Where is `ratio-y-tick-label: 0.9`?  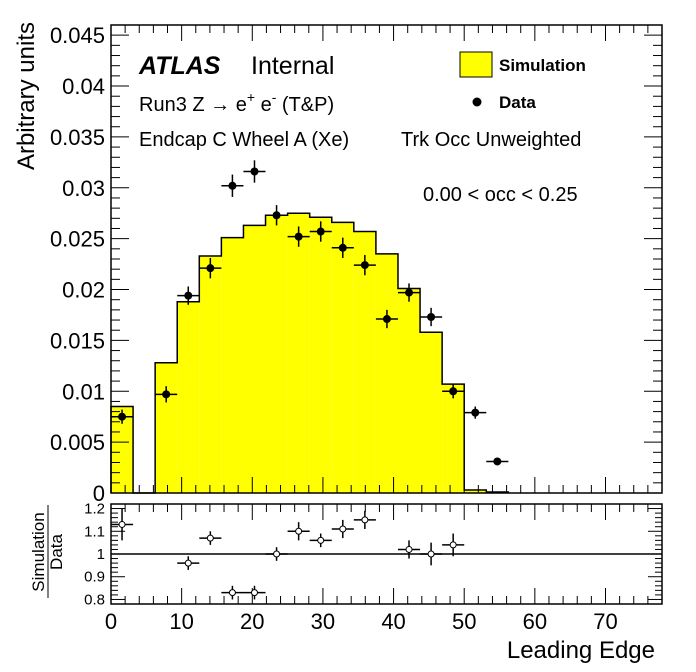 ratio-y-tick-label: 0.9 is located at coordinates (94, 577).